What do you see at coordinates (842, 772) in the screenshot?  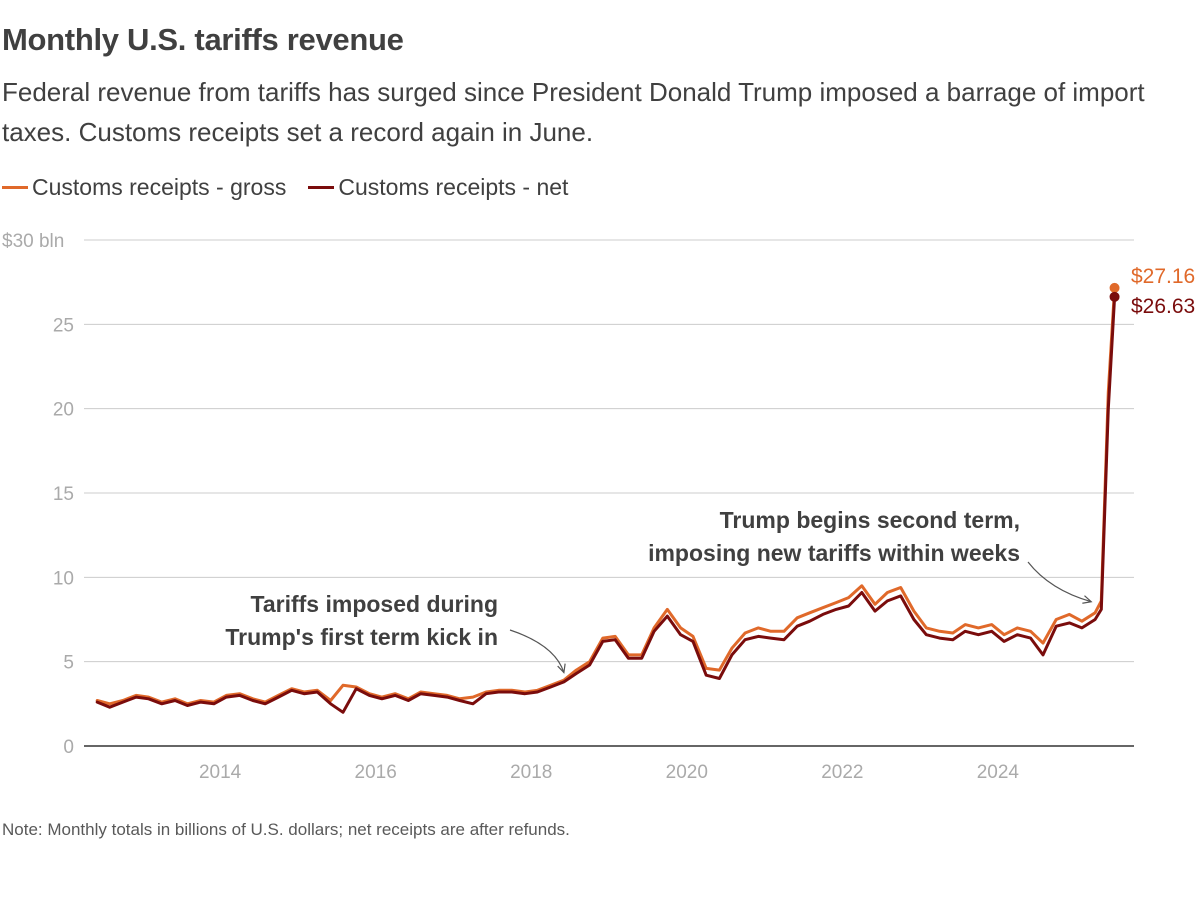 I see `x-tick-label-2022: 2022` at bounding box center [842, 772].